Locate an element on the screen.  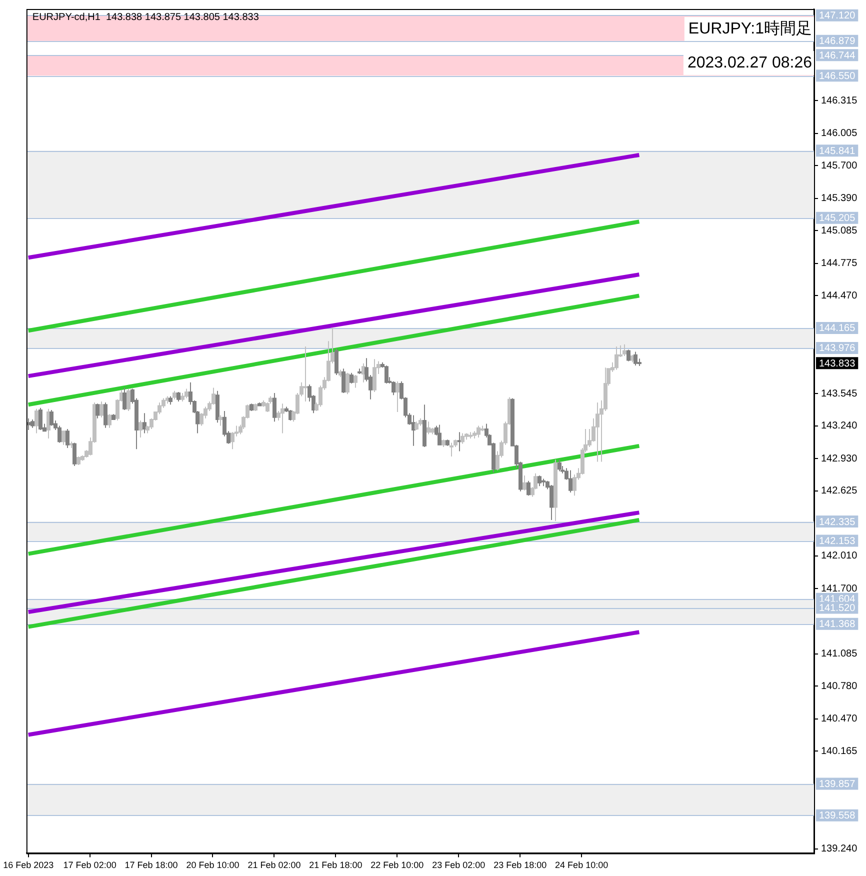
ref-line-label: 139.857 is located at coordinates (837, 784).